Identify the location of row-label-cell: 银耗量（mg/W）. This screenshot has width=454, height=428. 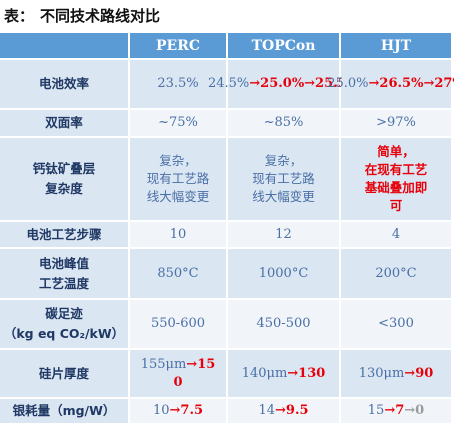
(64, 411).